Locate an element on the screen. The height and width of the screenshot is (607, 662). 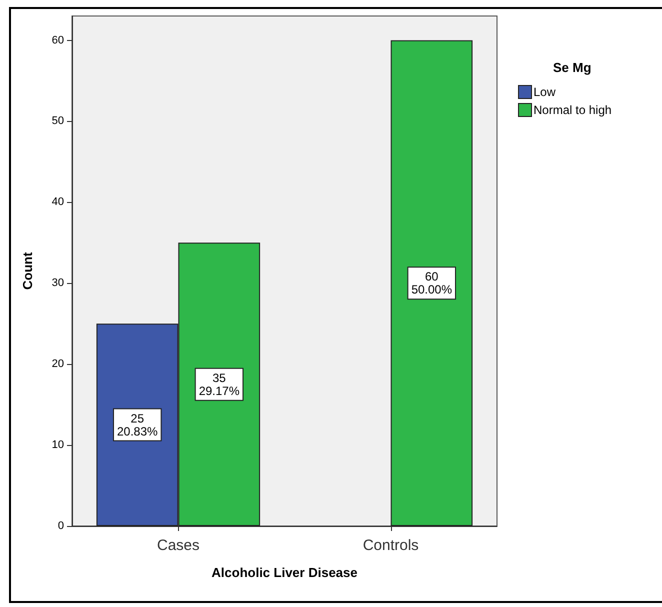
legend-label: Low is located at coordinates (545, 92).